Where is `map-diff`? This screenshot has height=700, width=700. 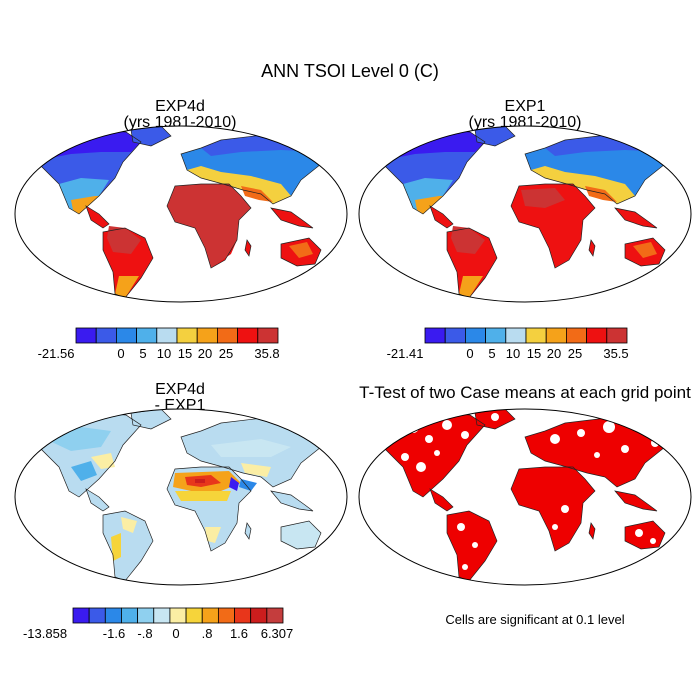
map-diff is located at coordinates (181, 497).